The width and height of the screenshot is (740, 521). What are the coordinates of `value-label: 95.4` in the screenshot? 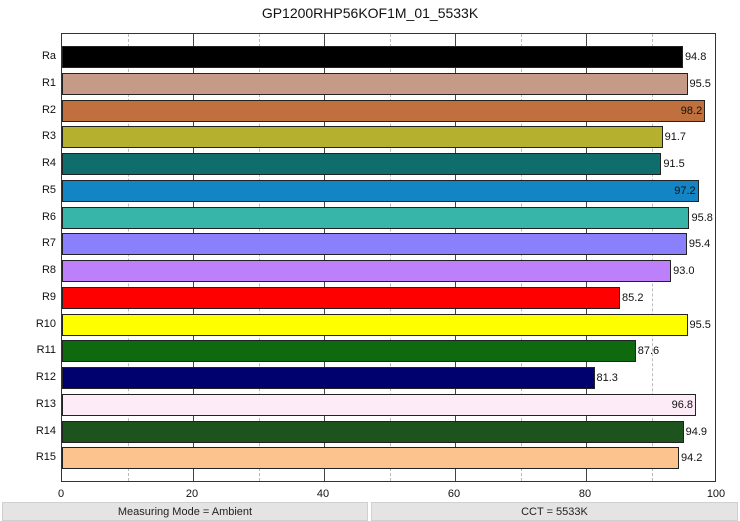 It's located at (699, 244).